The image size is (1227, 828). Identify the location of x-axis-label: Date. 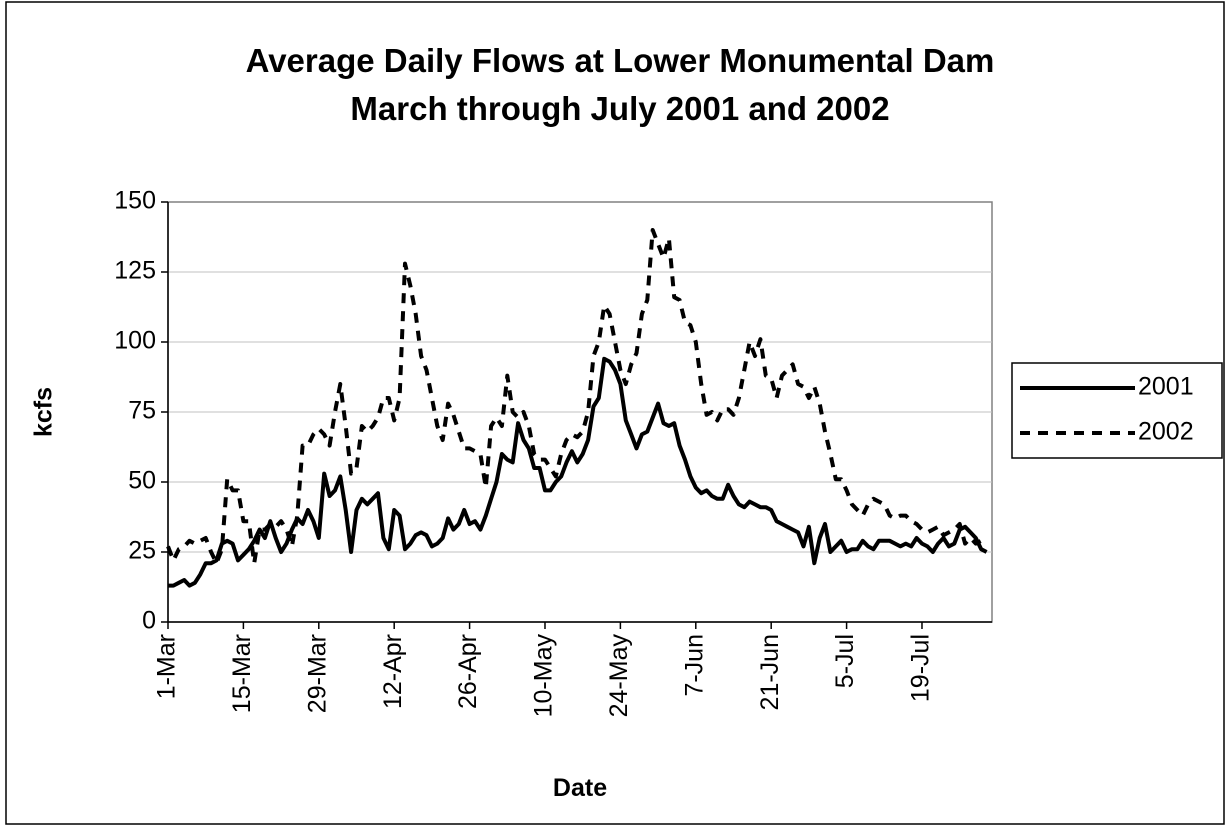
(580, 788).